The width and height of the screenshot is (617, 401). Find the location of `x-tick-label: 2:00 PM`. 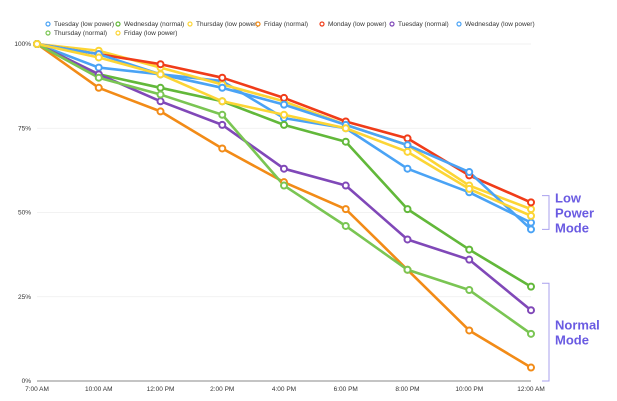

x-tick-label: 2:00 PM is located at coordinates (222, 389).